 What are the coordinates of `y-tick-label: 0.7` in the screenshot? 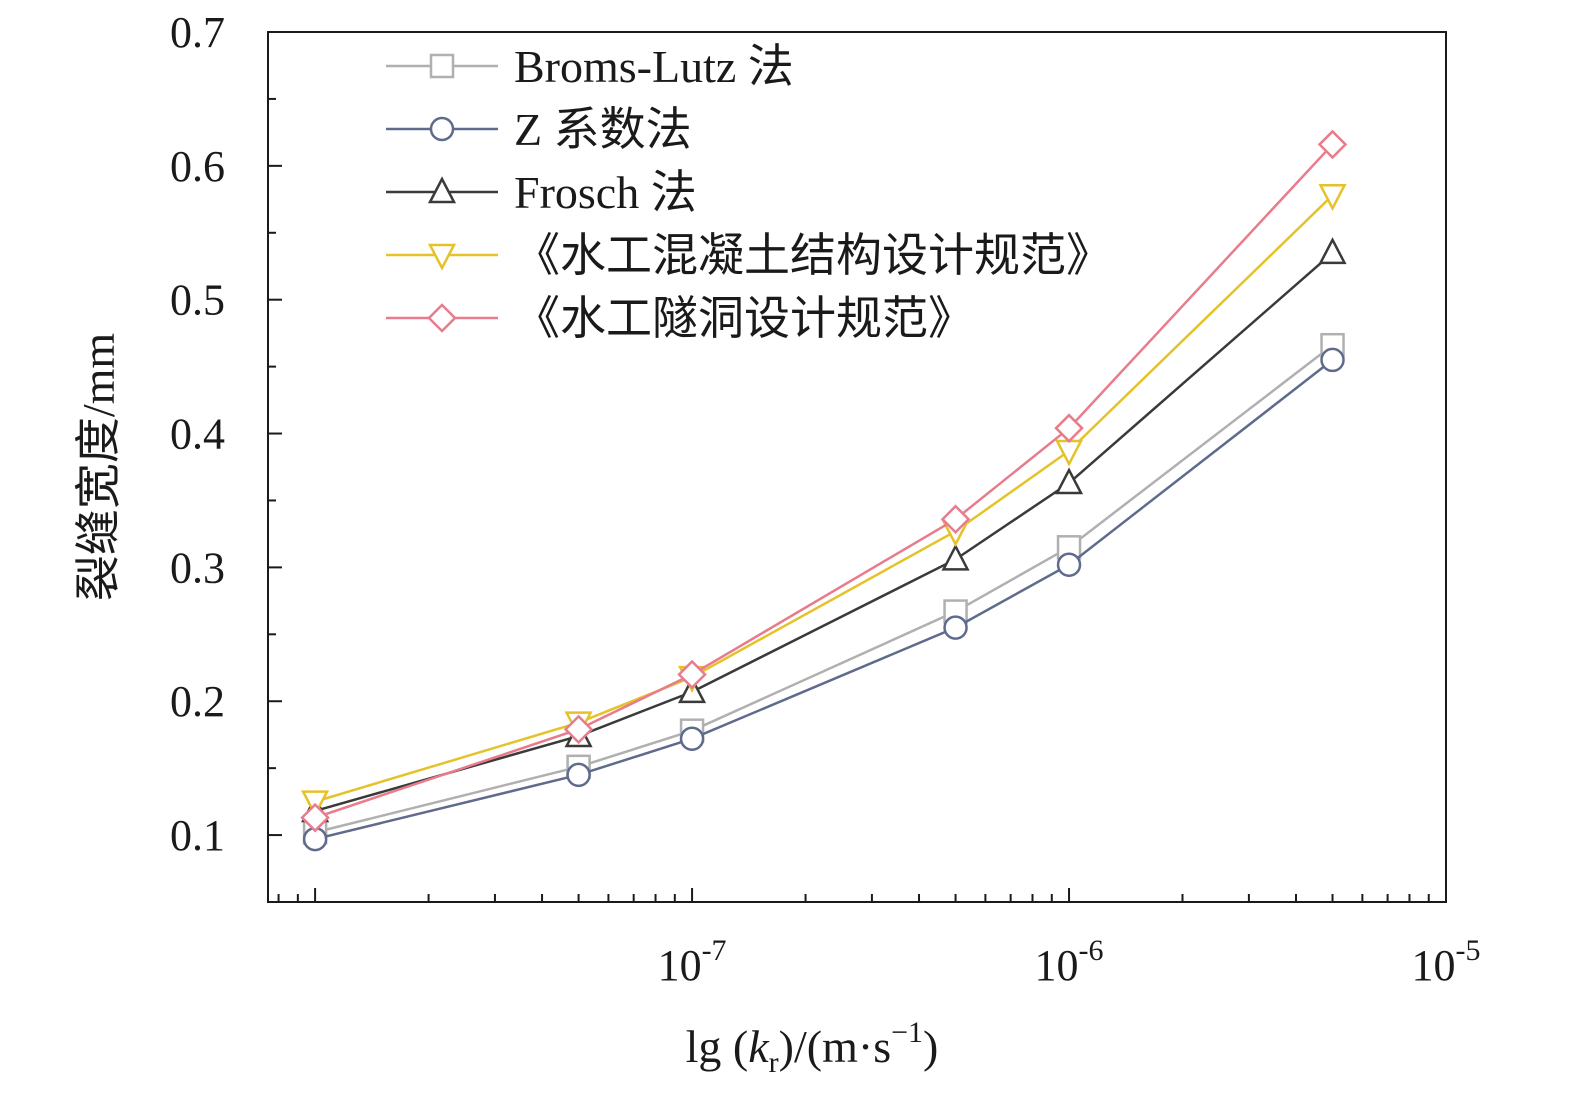 It's located at (197, 32).